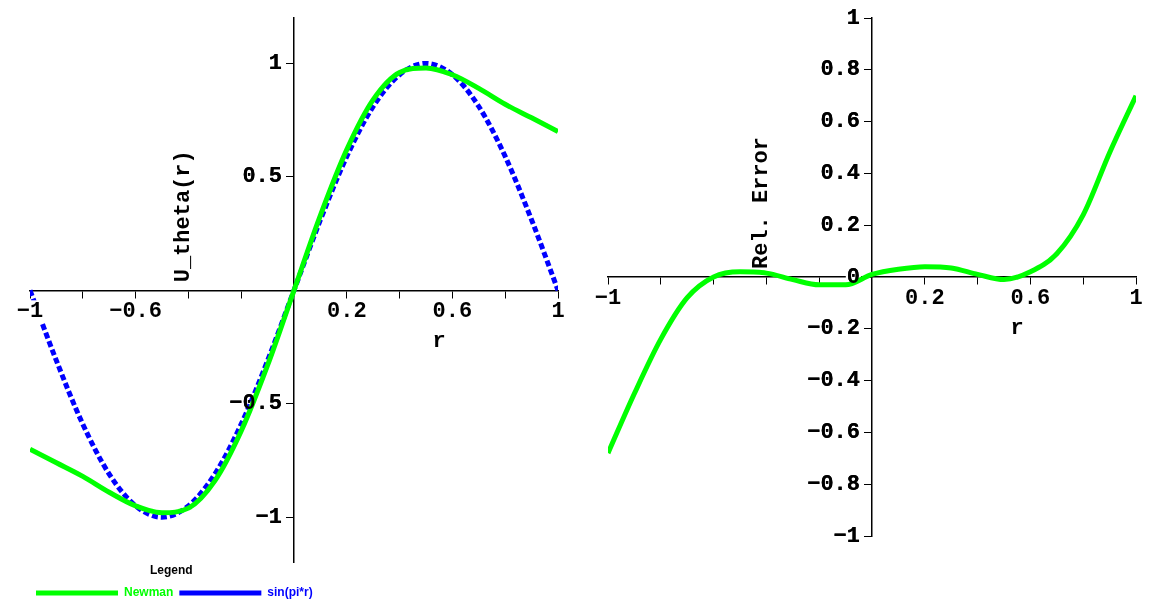 The image size is (1157, 613). Describe the element at coordinates (833, 329) in the screenshot. I see `y-tick-label: −0.2` at that location.